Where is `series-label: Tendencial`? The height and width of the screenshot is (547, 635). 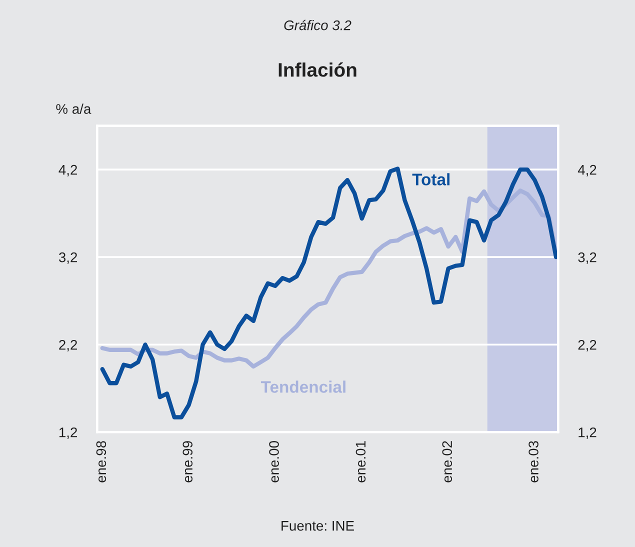
series-label: Tendencial is located at coordinates (303, 386).